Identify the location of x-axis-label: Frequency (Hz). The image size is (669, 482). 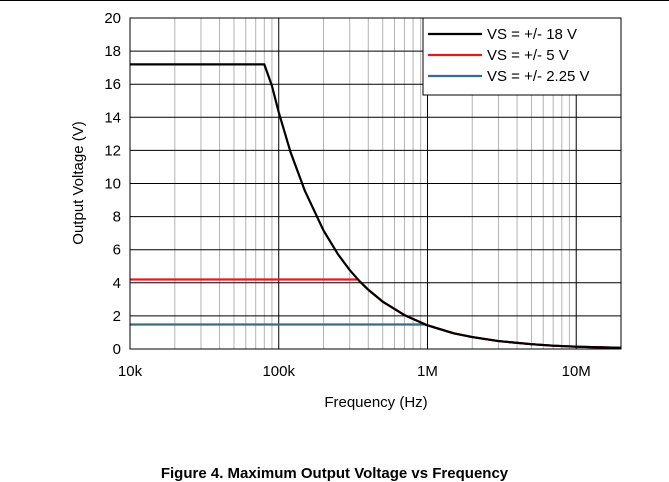
(375, 402).